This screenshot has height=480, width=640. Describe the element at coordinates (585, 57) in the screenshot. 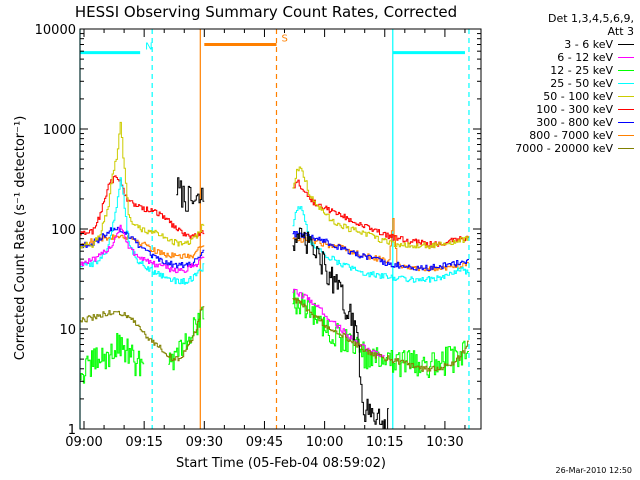

I see `legend-label: 6 - 12 keV` at that location.